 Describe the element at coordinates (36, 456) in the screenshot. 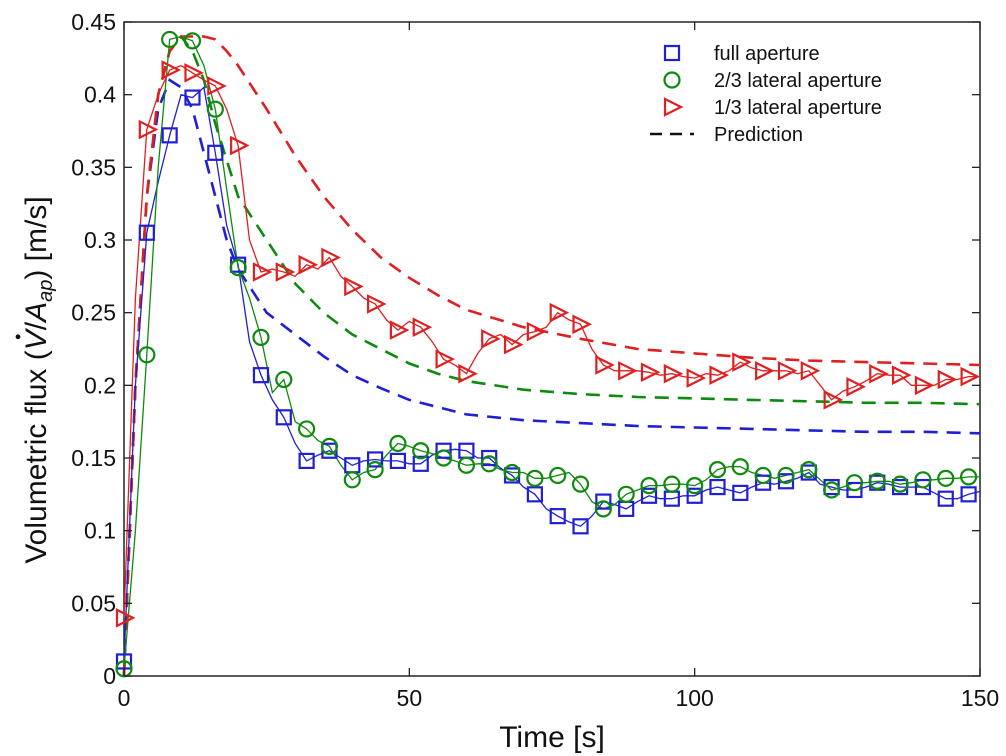

I see `y-axis-label-prefix: Volumetric flux (` at that location.